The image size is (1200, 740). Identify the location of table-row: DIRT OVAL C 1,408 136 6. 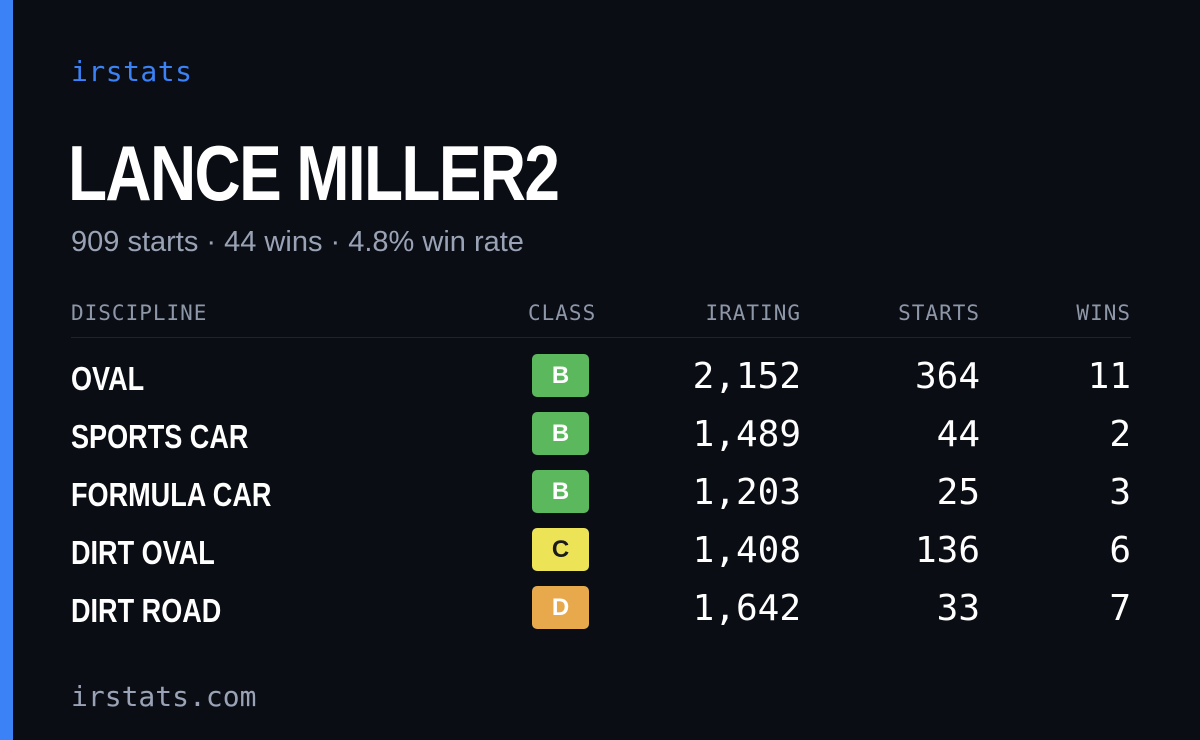
(601, 557).